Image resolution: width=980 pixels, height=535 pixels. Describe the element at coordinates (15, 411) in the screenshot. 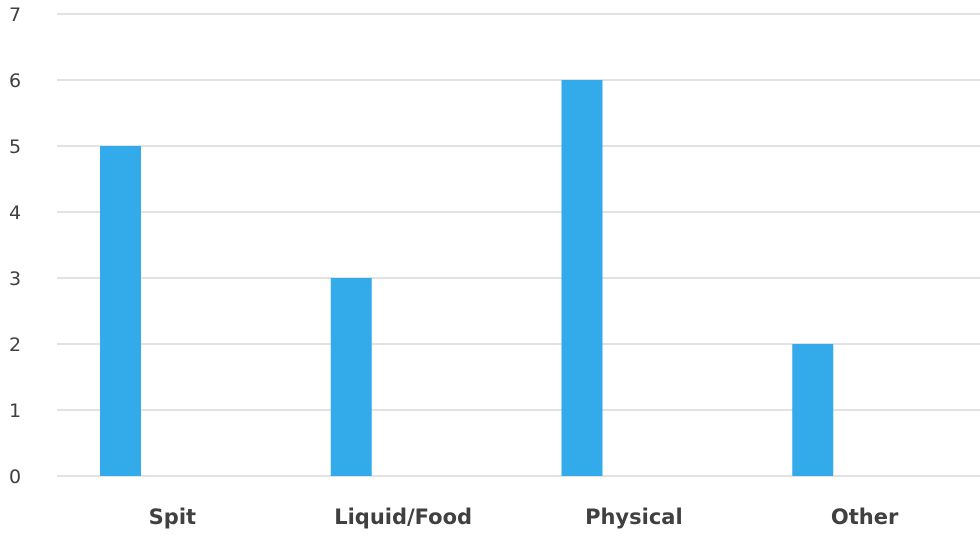

I see `y-tick-label: 1` at that location.